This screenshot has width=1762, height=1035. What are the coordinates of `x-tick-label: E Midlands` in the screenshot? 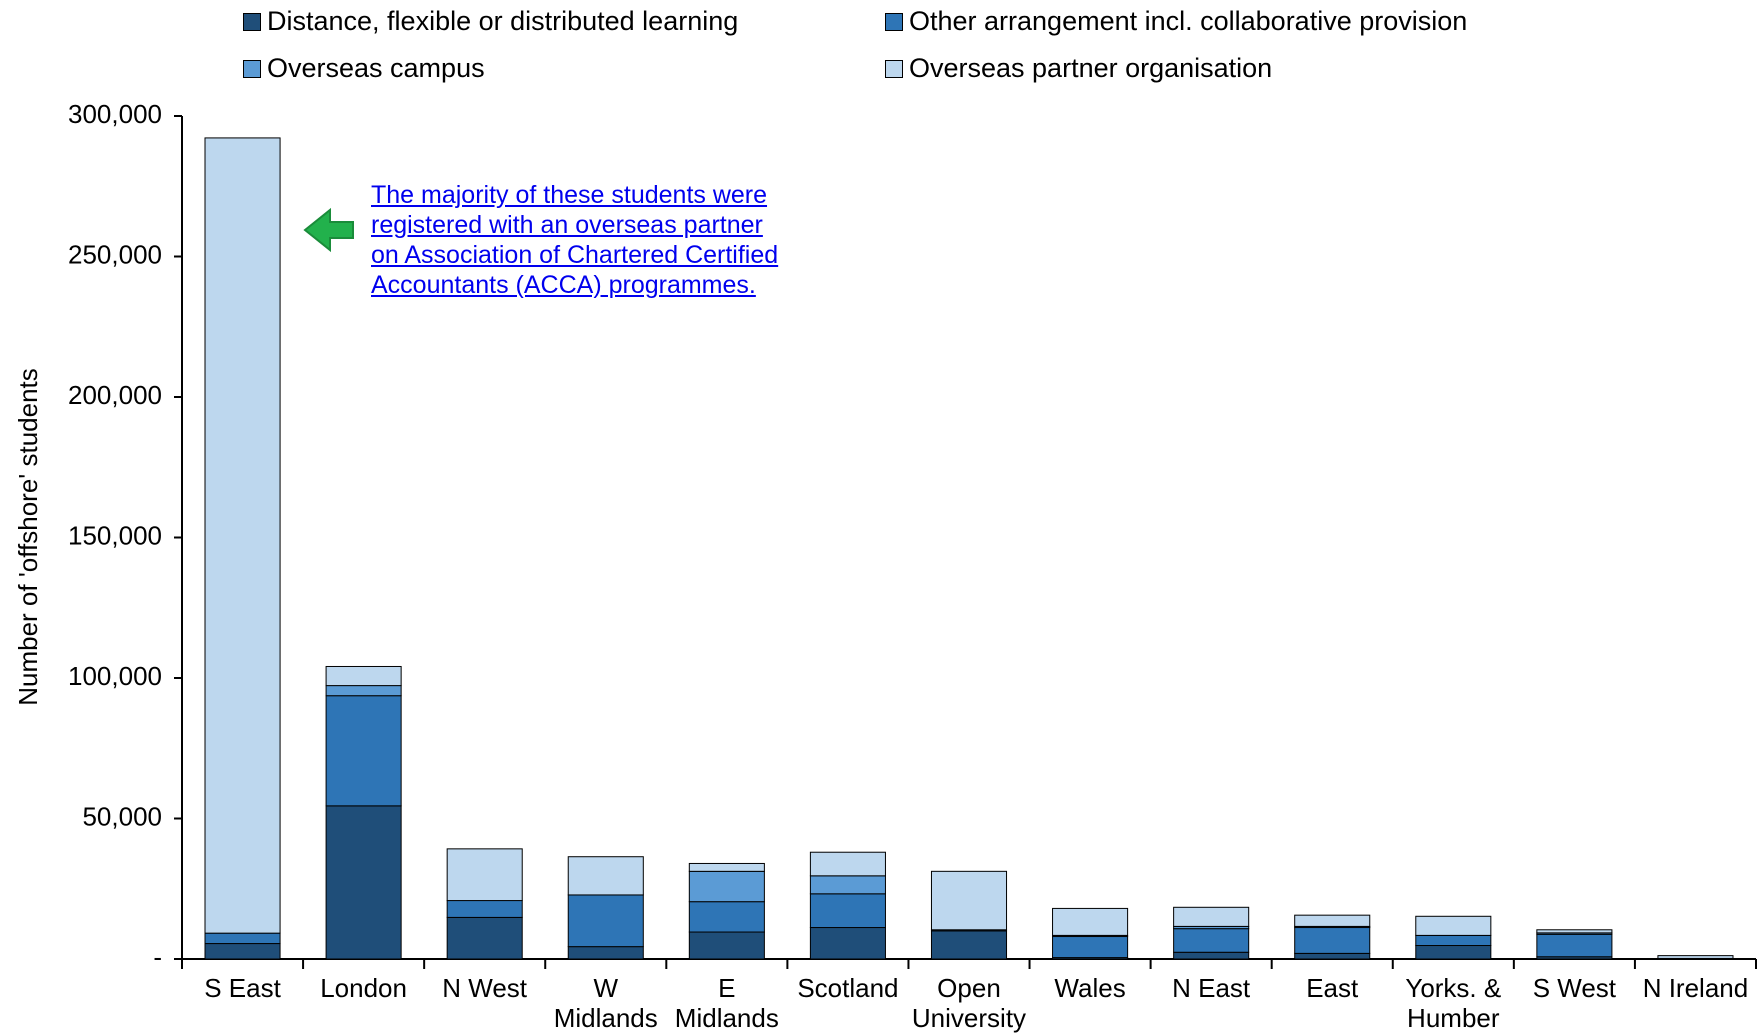 It's located at (726, 1003).